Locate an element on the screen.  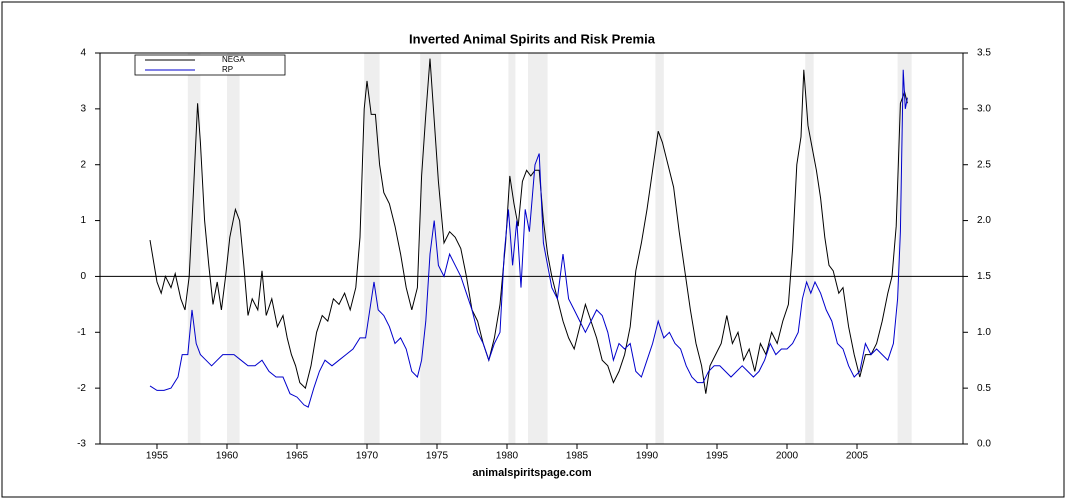
y-tick-label: 2 is located at coordinates (83, 164).